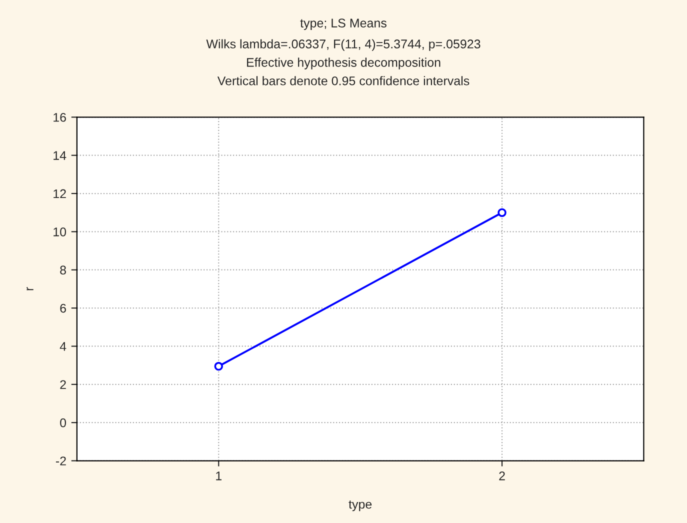 Image resolution: width=687 pixels, height=523 pixels. Describe the element at coordinates (63, 423) in the screenshot. I see `y-tick-label: 0` at that location.